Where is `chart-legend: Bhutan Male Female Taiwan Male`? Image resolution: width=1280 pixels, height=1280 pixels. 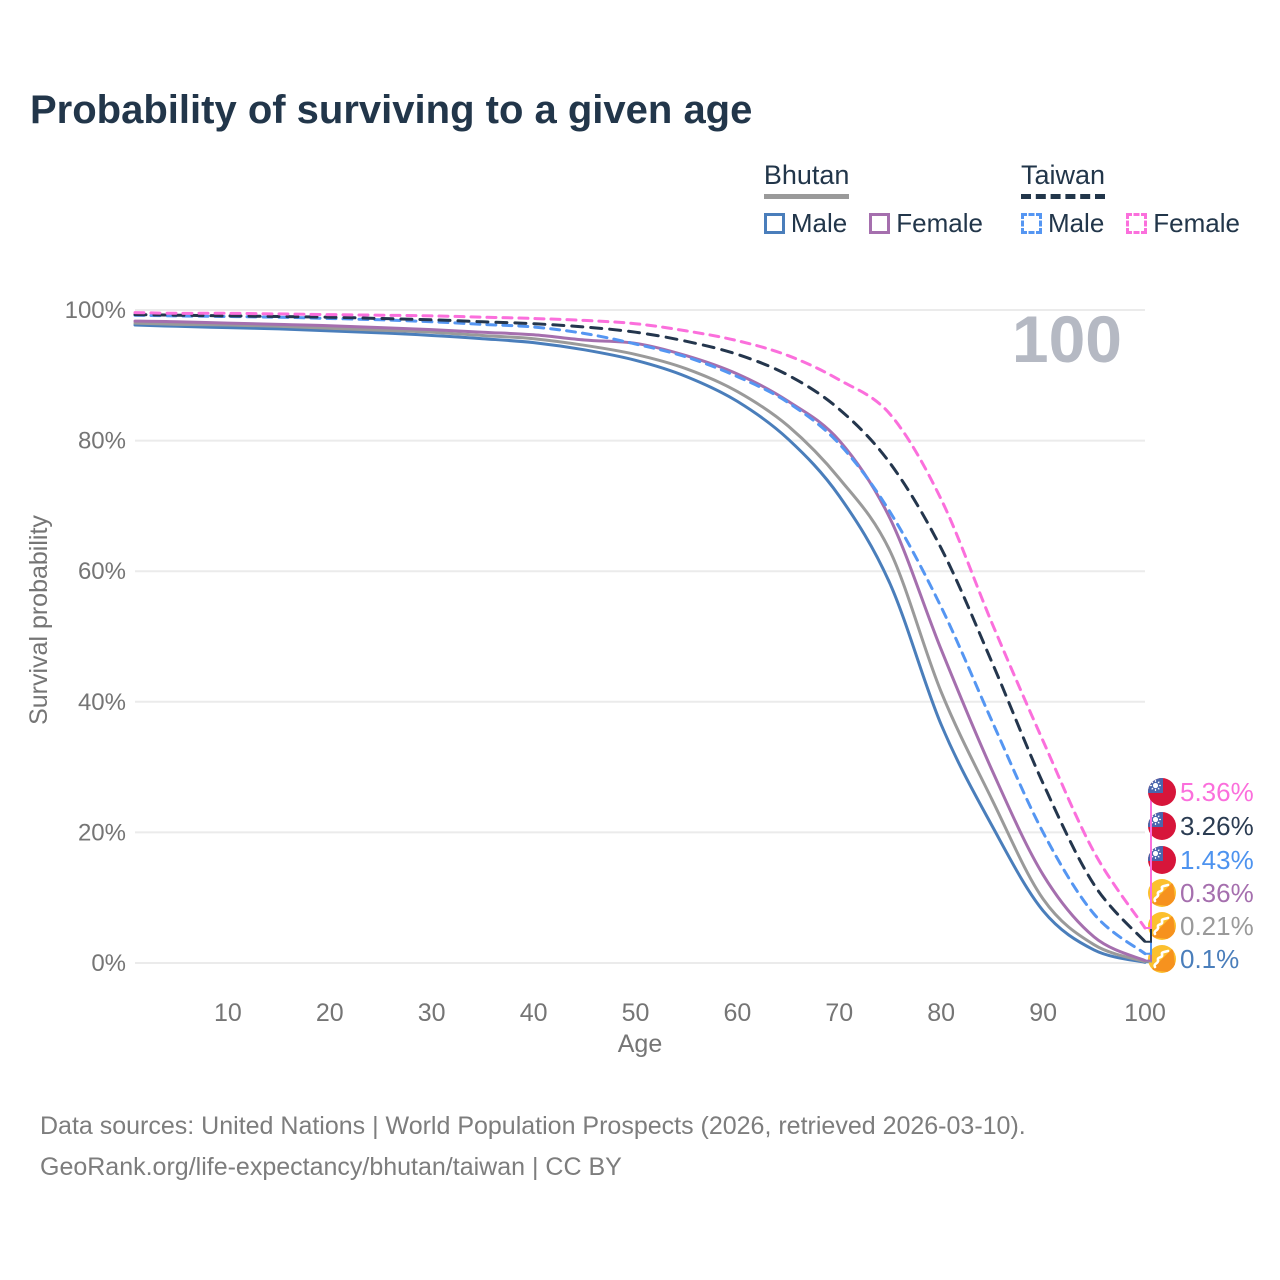
chart-legend: Bhutan Male Female Taiwan Male is located at coordinates (1001, 199).